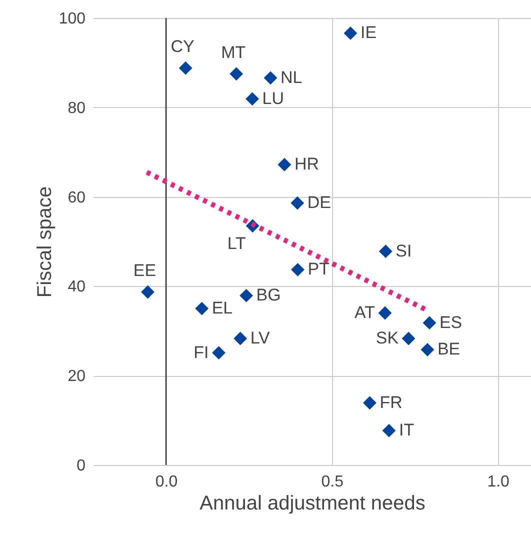  I want to click on annotation: IT, so click(406, 430).